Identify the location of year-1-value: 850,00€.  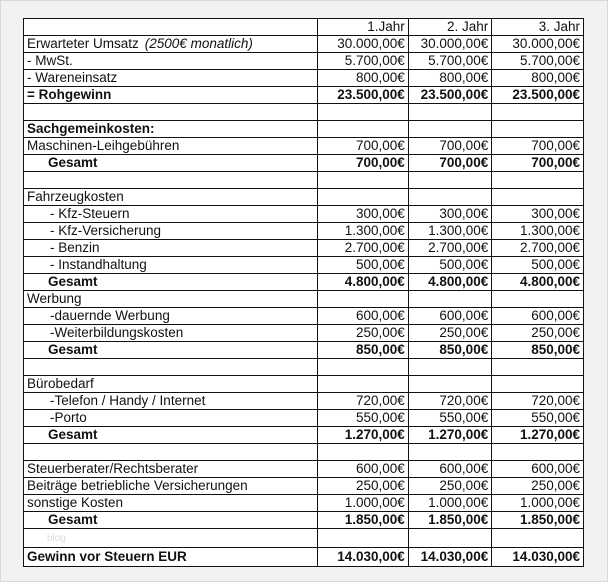
(363, 350).